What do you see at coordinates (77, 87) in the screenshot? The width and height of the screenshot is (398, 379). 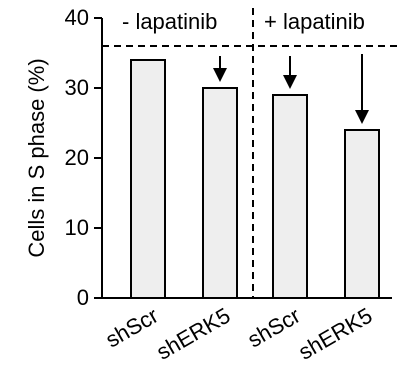 I see `y-tick-label: 30` at bounding box center [77, 87].